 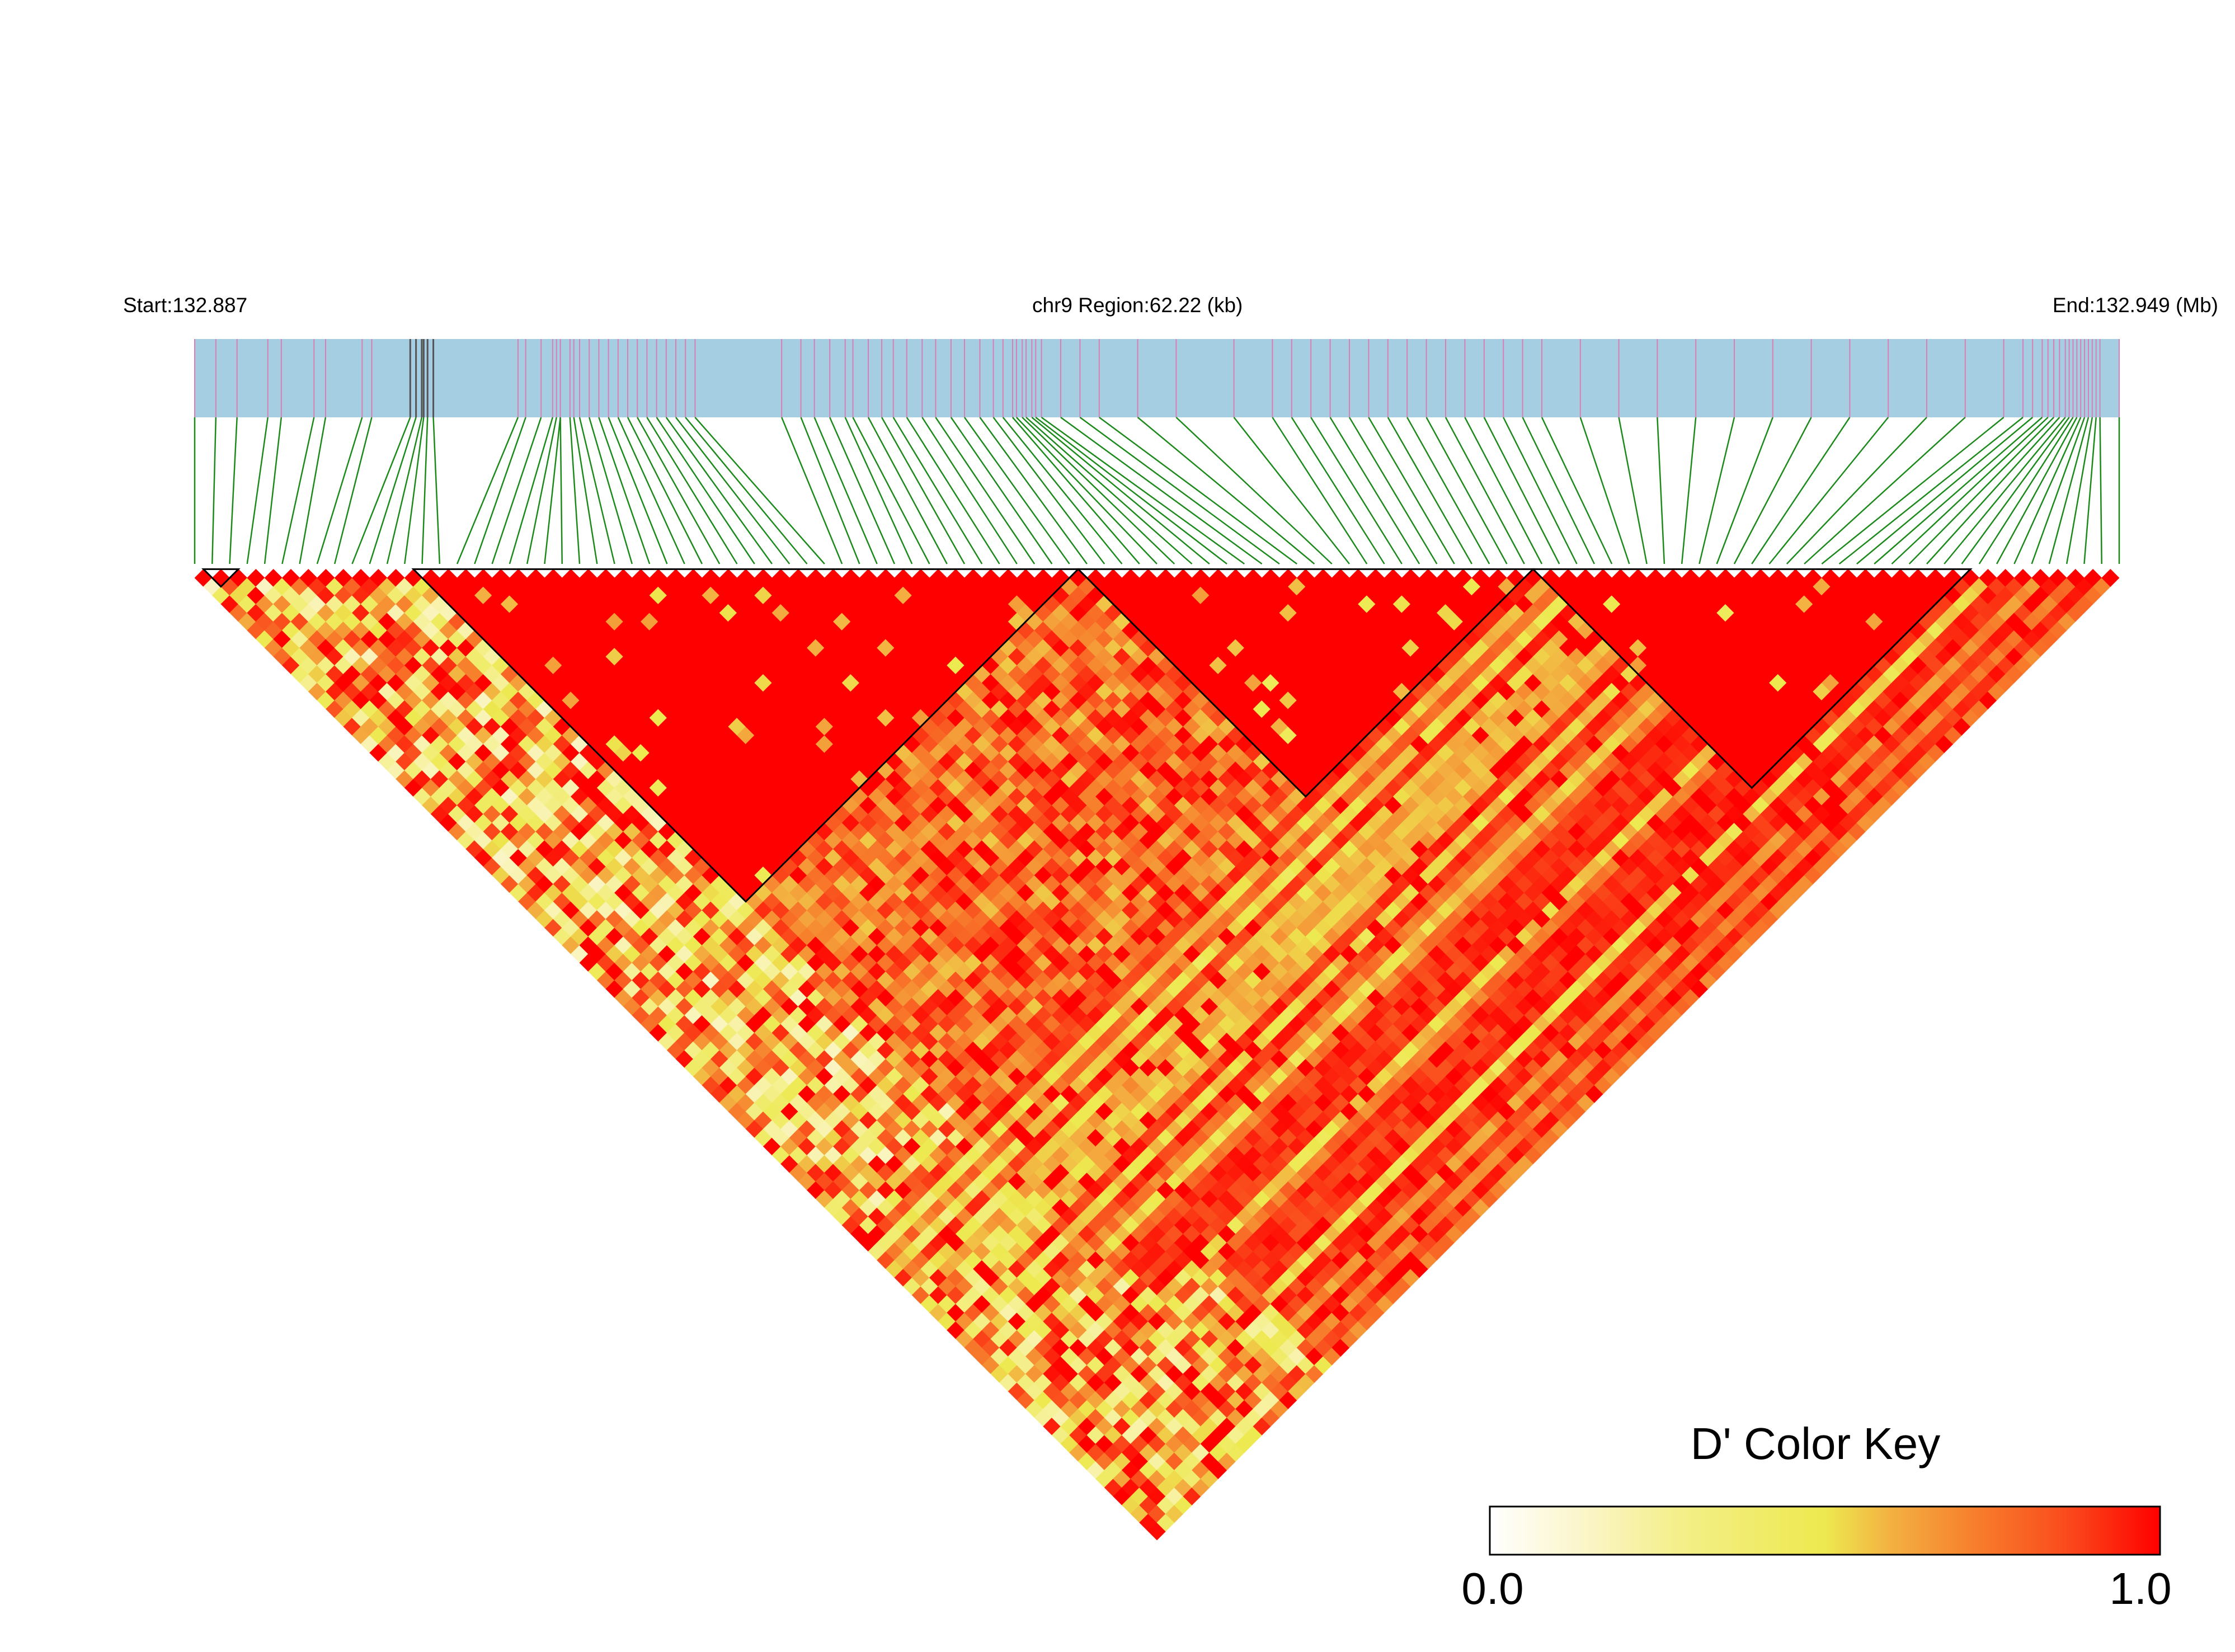 I want to click on chromosome-track, so click(x=1157, y=378).